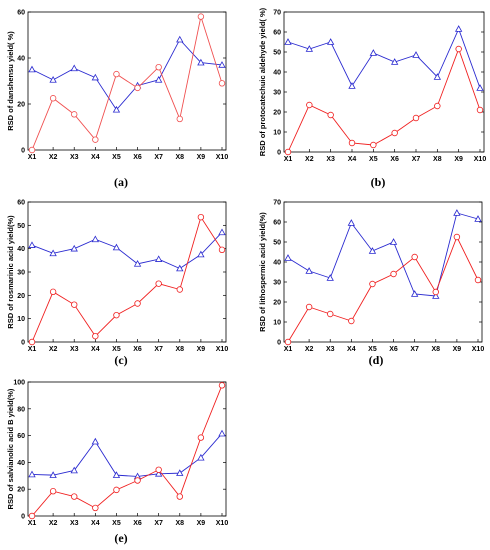  Describe the element at coordinates (378, 182) in the screenshot. I see `panel-label: (b)` at that location.